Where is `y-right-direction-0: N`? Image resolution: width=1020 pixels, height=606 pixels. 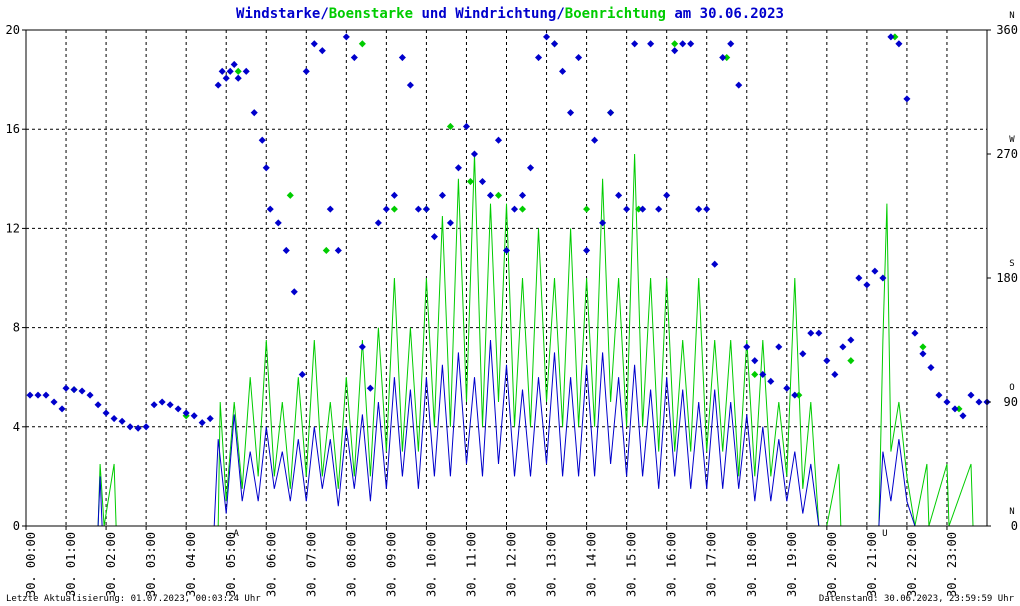
y-right-direction-0: N is located at coordinates (1011, 512).